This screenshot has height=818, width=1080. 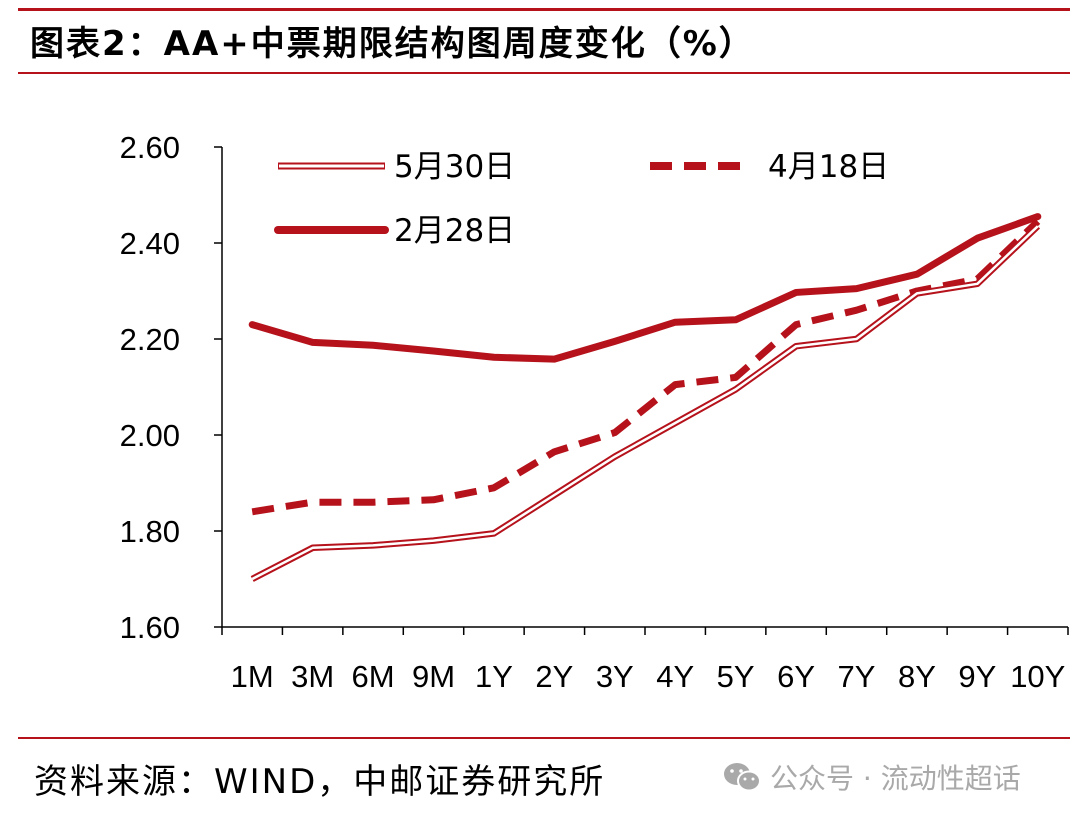 What do you see at coordinates (150, 531) in the screenshot?
I see `y-tick-label: 1.80` at bounding box center [150, 531].